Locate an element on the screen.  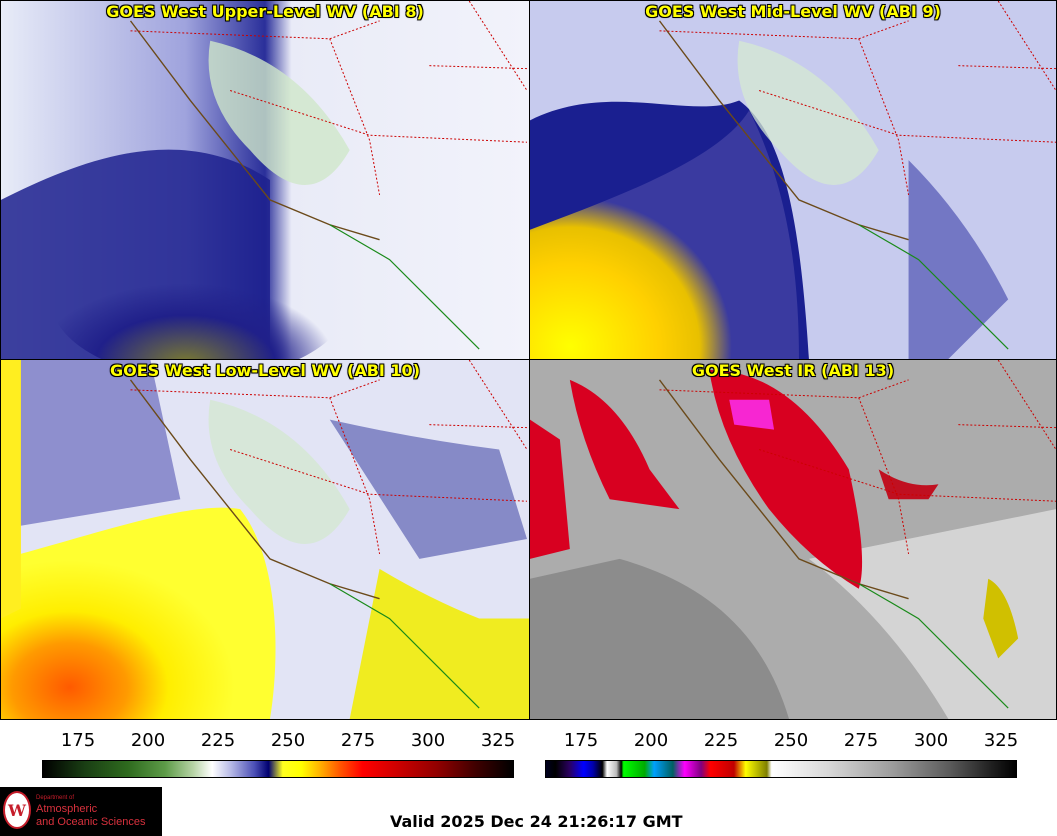
wv-tick: 300 is located at coordinates (428, 740).